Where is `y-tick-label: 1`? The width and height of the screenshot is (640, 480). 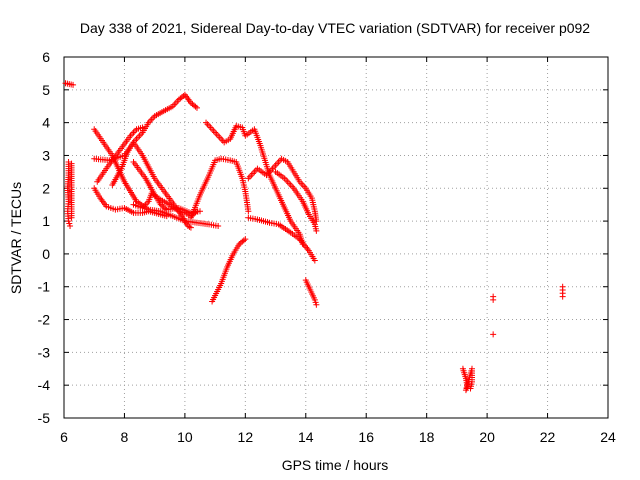 y-tick-label: 1 is located at coordinates (46, 221).